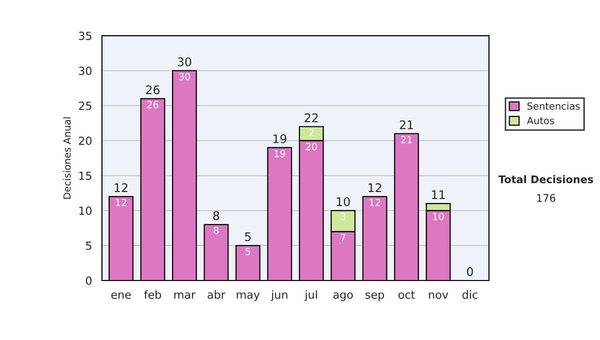  Describe the element at coordinates (406, 294) in the screenshot. I see `x-tick-label: oct` at that location.